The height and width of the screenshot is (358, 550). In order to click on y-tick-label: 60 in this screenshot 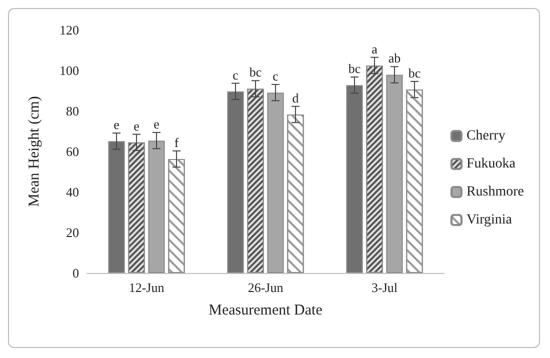, I will do `click(72, 151)`.